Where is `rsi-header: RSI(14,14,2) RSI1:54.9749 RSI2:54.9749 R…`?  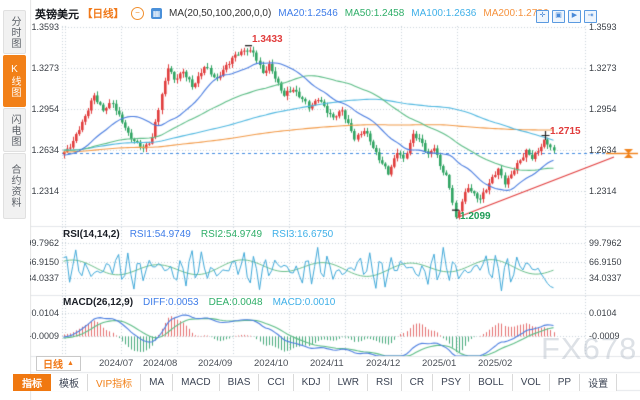
rsi-header: RSI(14,14,2) RSI1:54.9749 RSI2:54.9749 R… is located at coordinates (198, 234).